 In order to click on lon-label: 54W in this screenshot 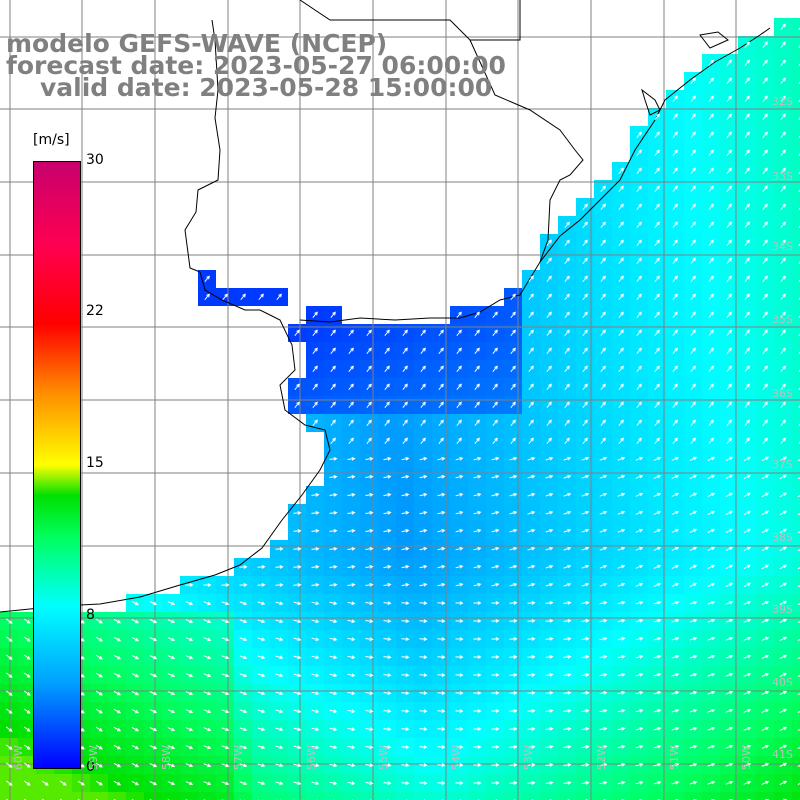, I will do `click(456, 757)`.